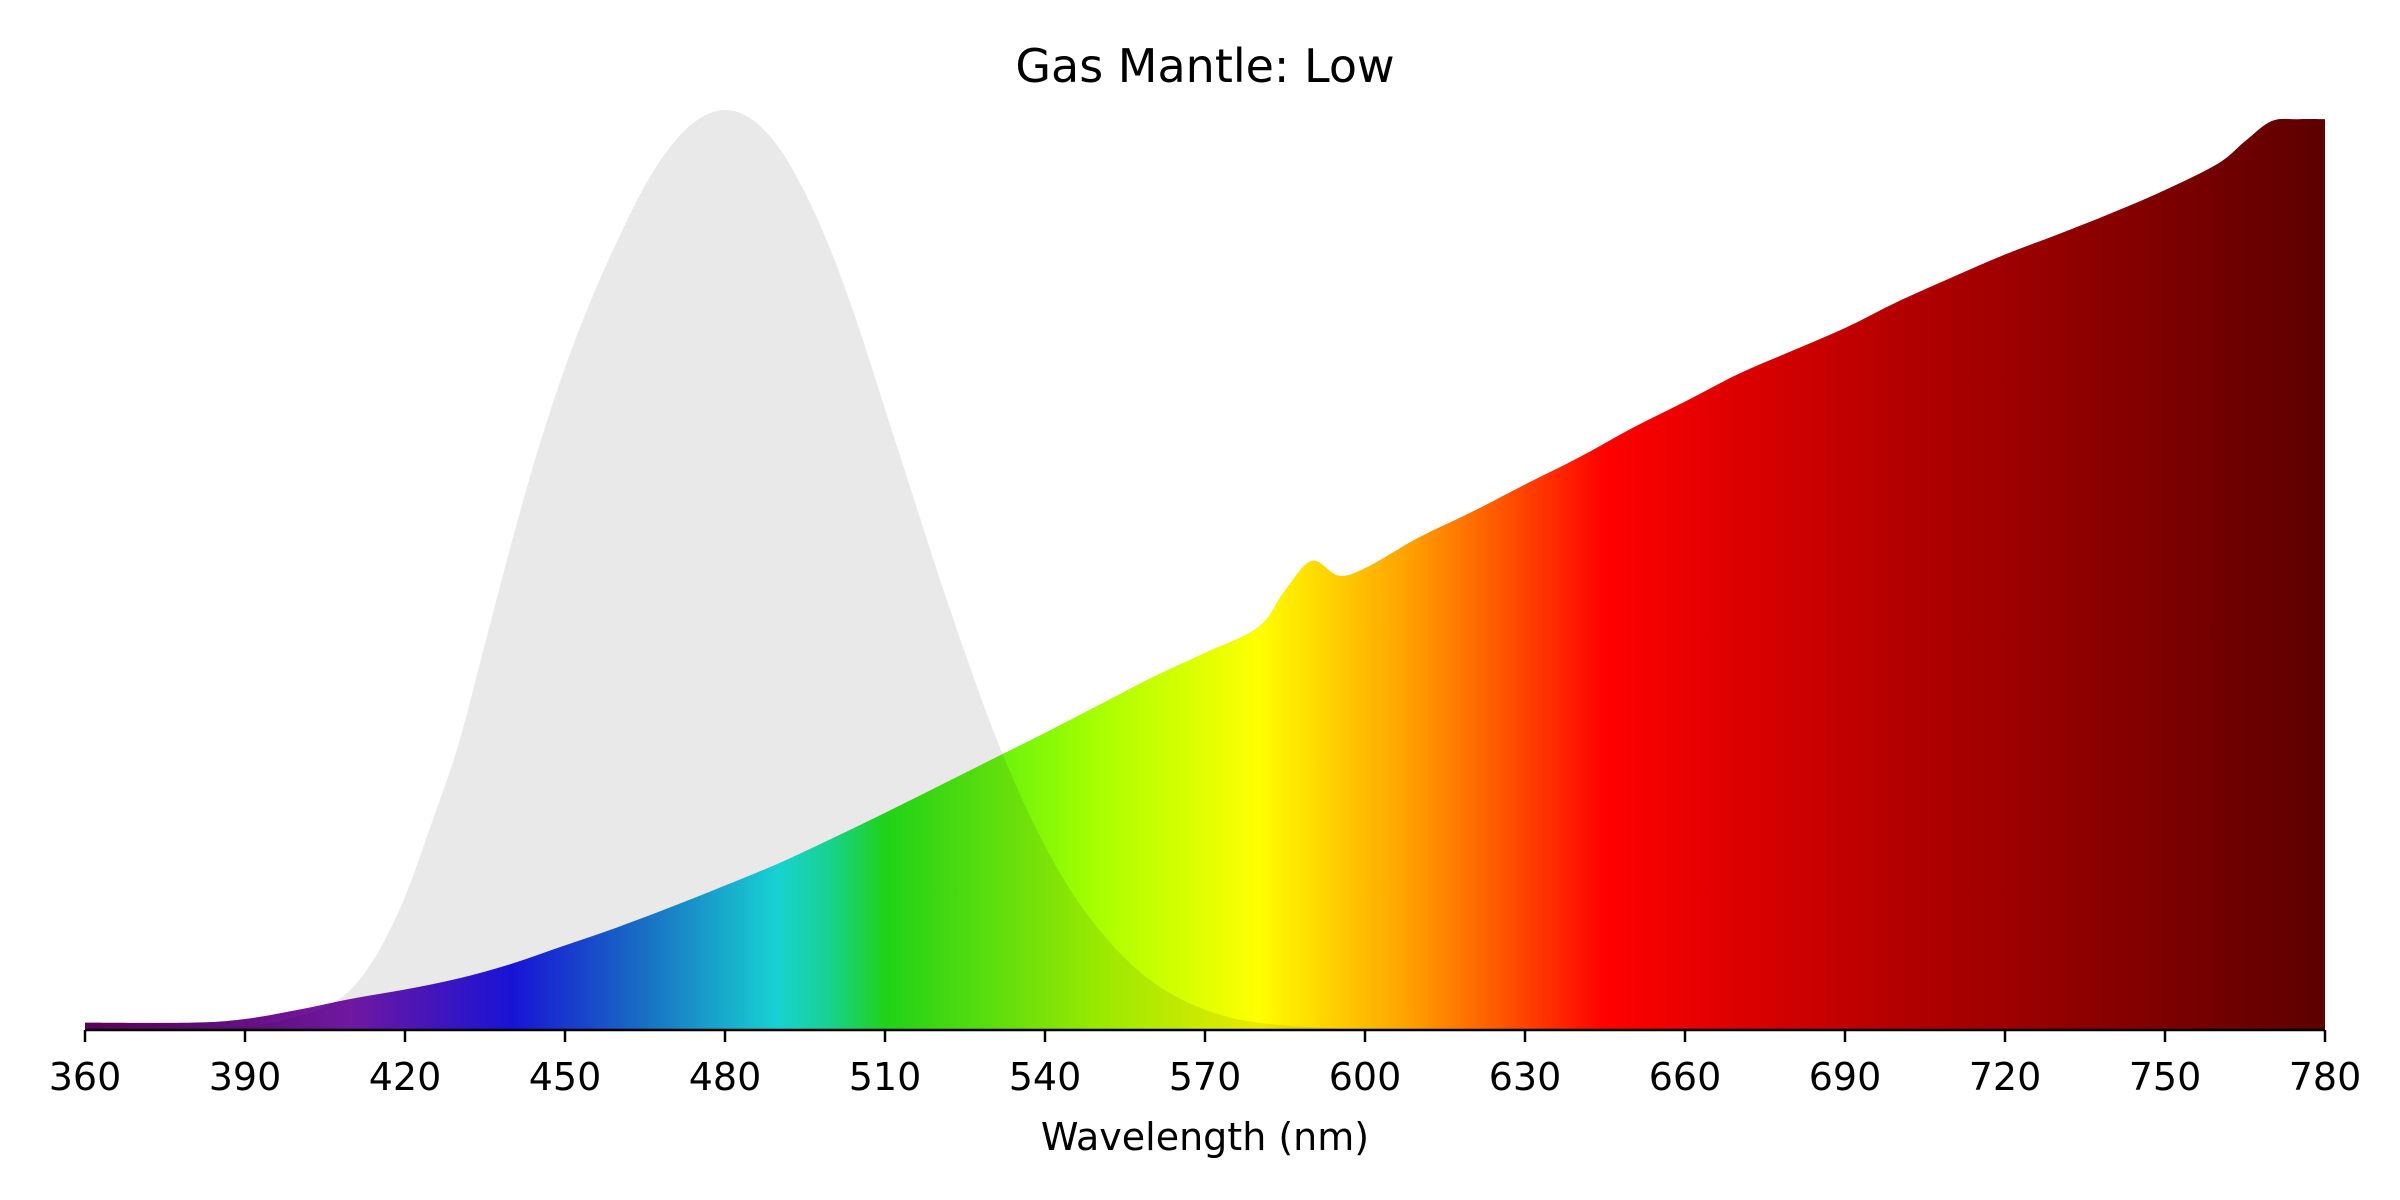 The width and height of the screenshot is (2400, 1200). What do you see at coordinates (885, 1077) in the screenshot?
I see `x-tick-label-510: 510` at bounding box center [885, 1077].